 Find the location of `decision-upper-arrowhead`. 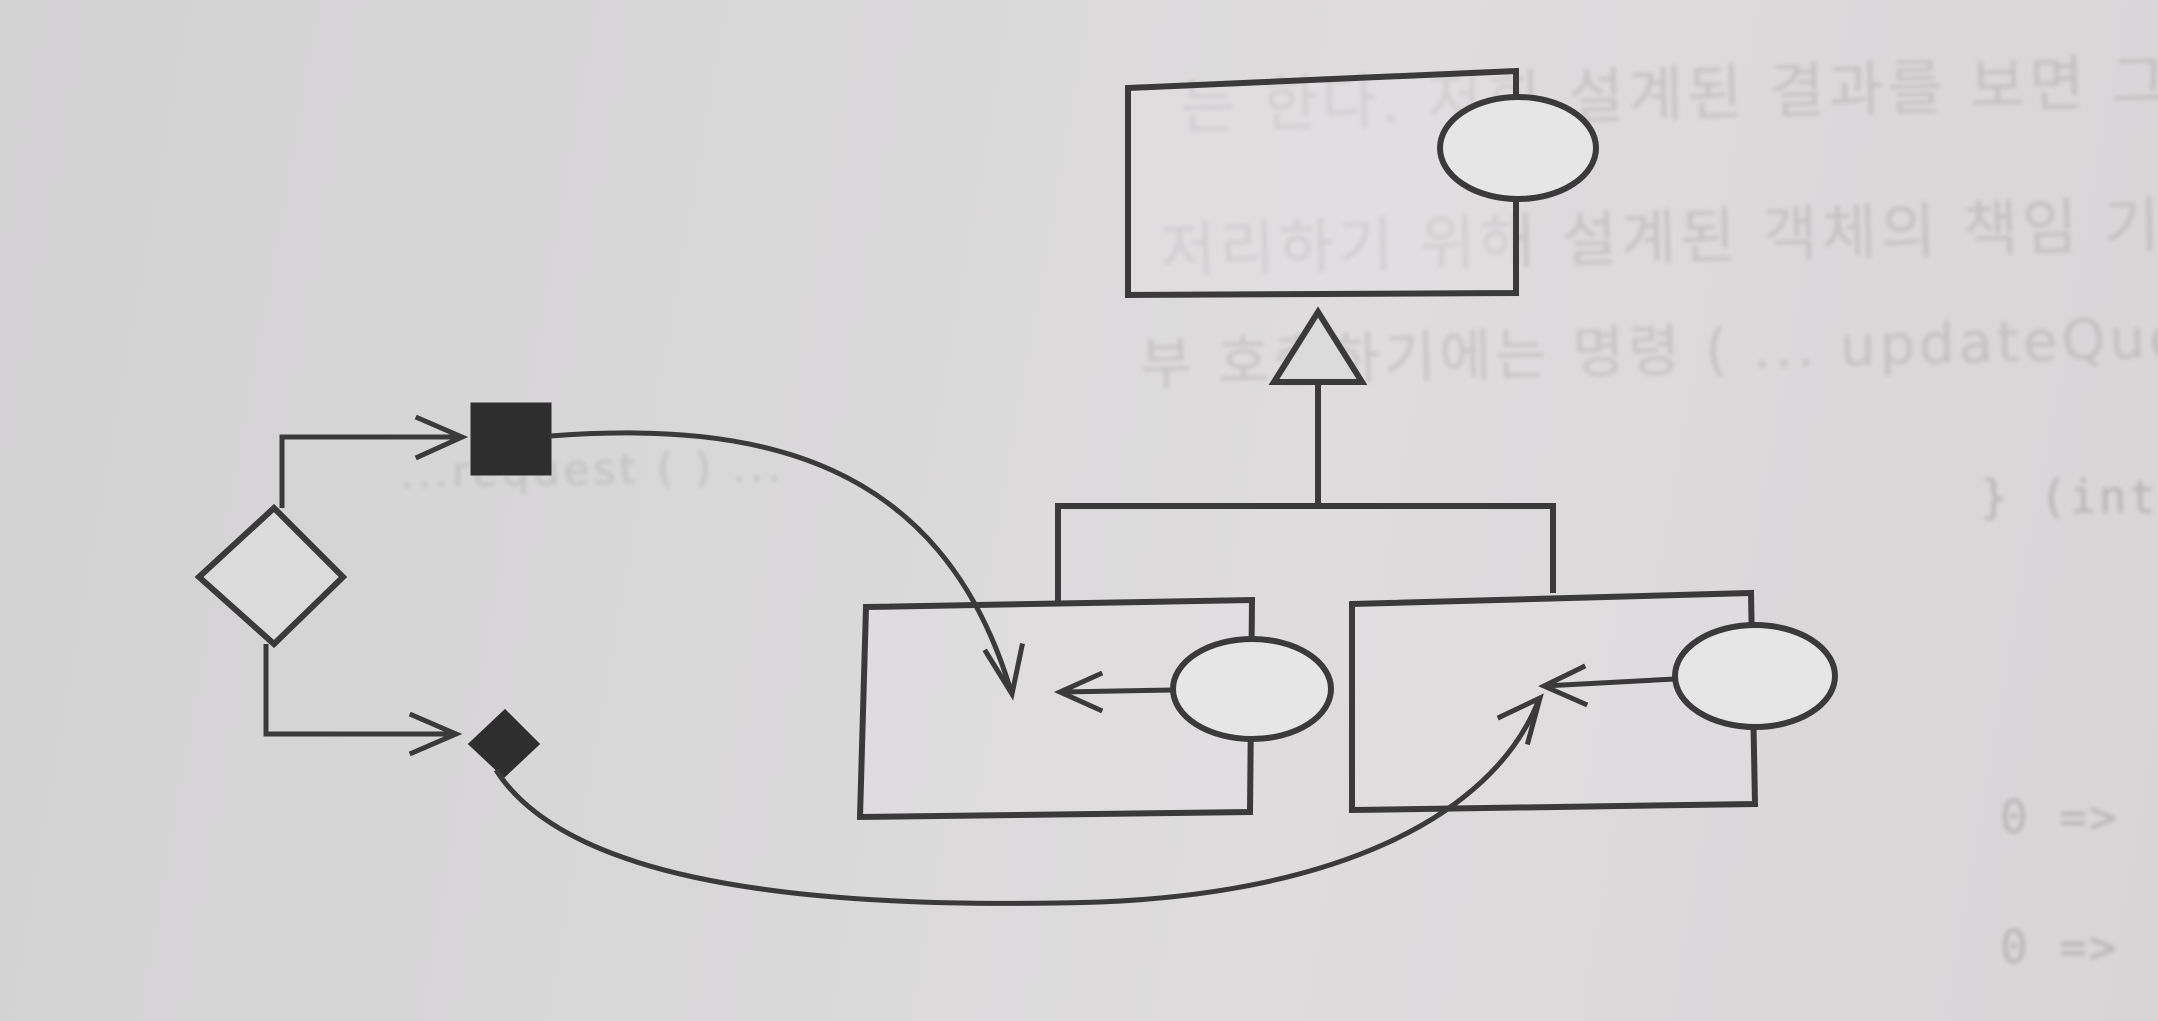

decision-upper-arrowhead is located at coordinates (441, 437).